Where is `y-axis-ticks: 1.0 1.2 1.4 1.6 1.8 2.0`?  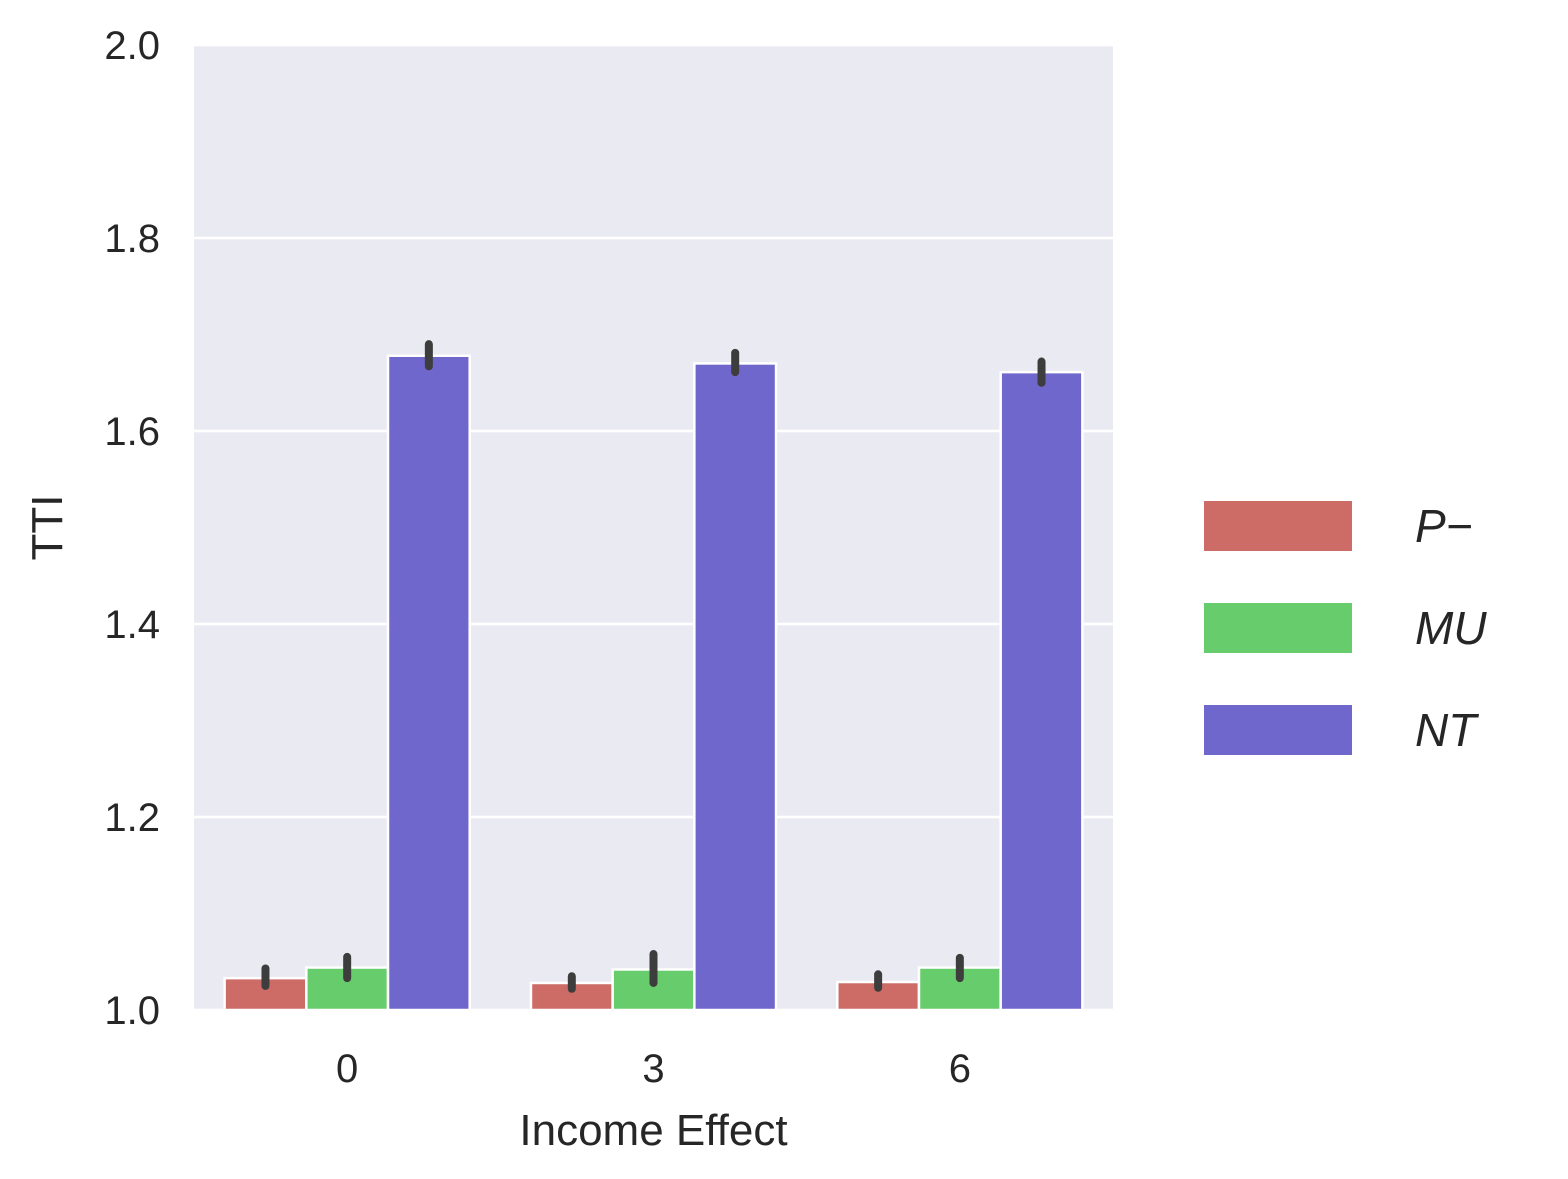 y-axis-ticks: 1.0 1.2 1.4 1.6 1.8 2.0 is located at coordinates (132, 528).